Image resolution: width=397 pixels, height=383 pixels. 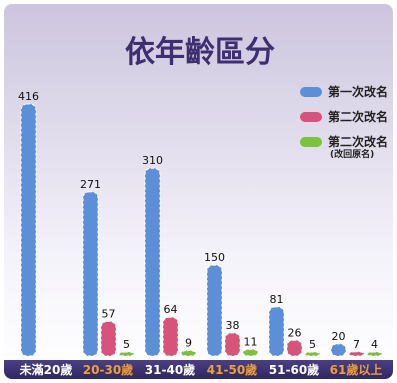 I want to click on legend-label-1: 第一次改名, so click(x=358, y=91).